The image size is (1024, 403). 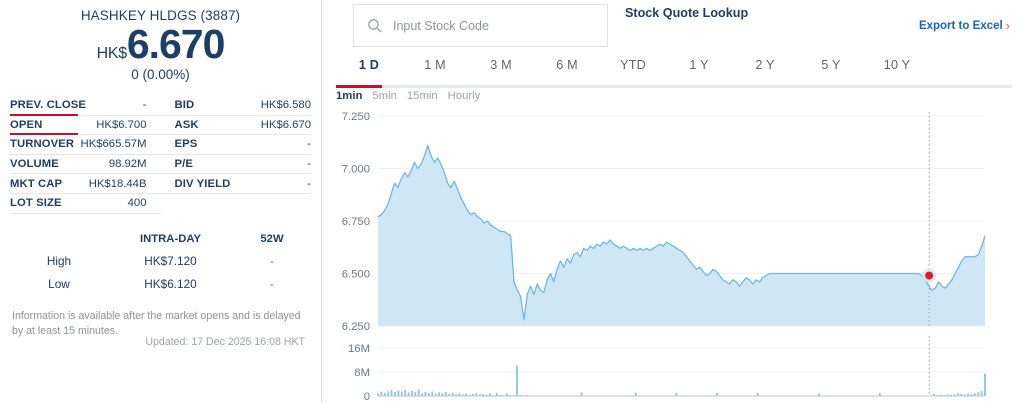 I want to click on high-intraday-value: HK$7.120, so click(x=170, y=261).